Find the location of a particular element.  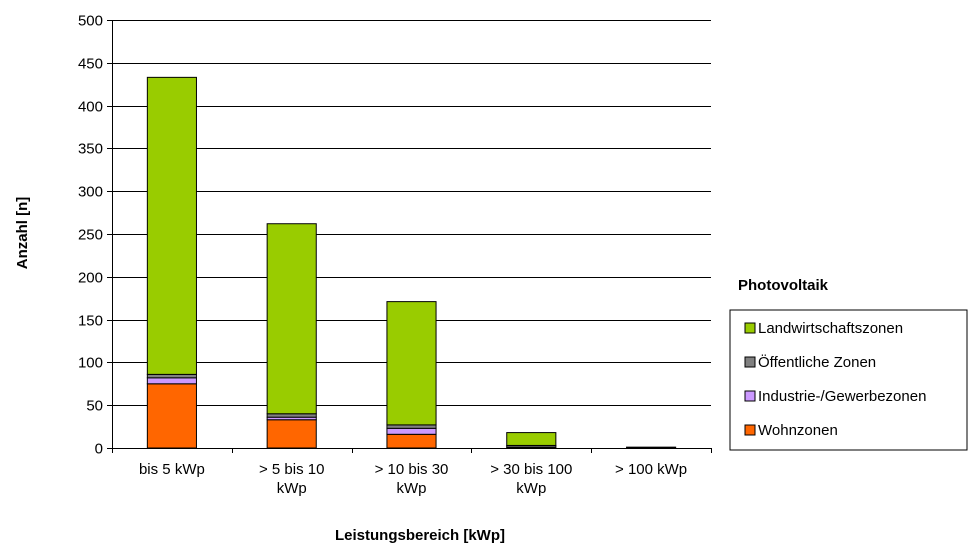

x-tick-label: > 10 bis 30 is located at coordinates (412, 469).